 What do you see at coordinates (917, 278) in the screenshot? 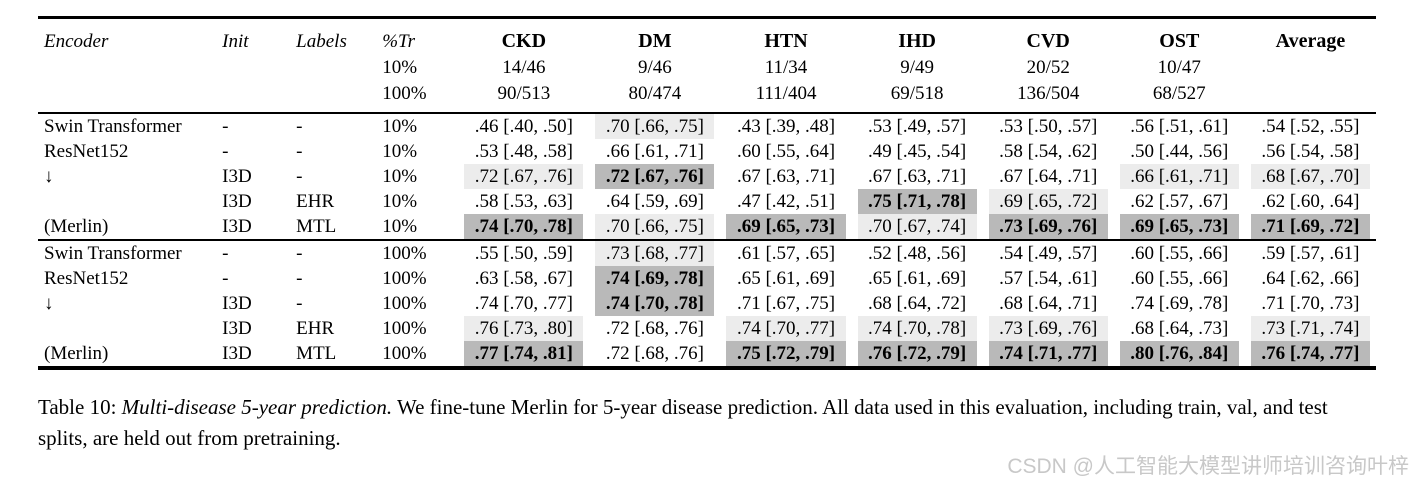
I see `auc-cell: .65 [.61, .69]` at bounding box center [917, 278].